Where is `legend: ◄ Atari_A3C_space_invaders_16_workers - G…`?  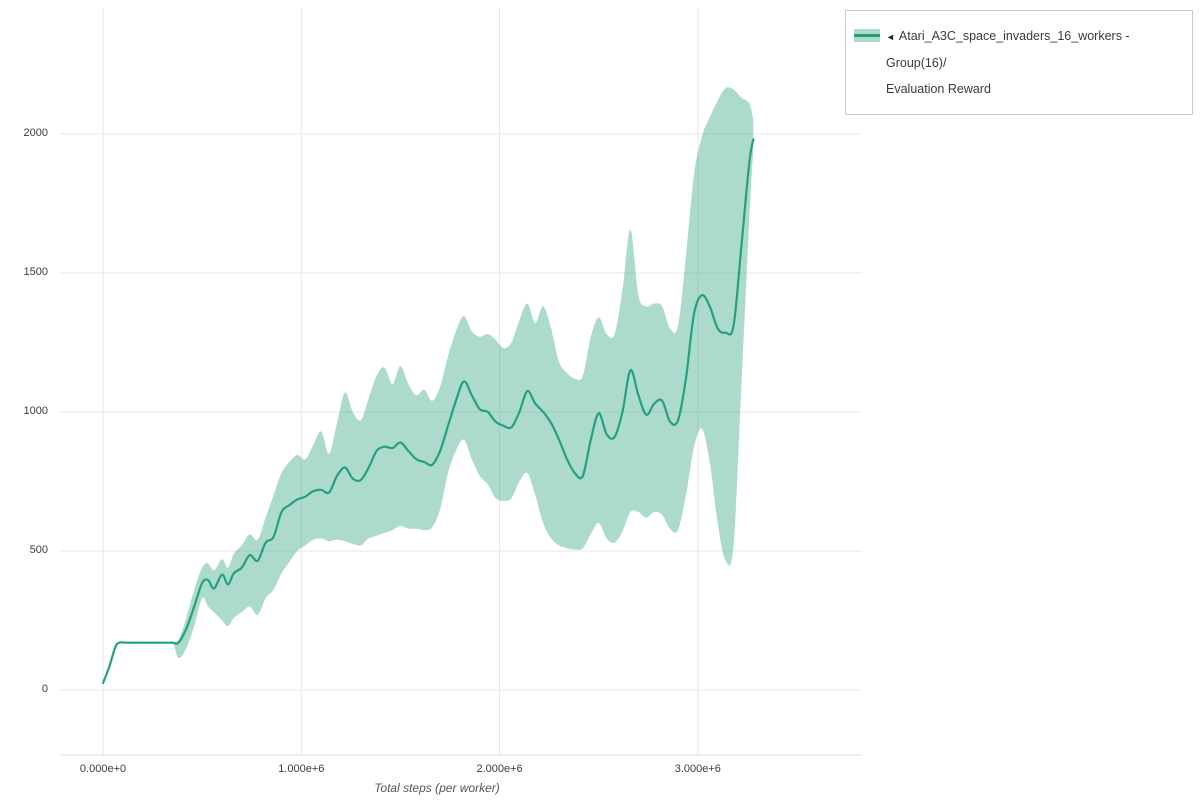 legend: ◄ Atari_A3C_space_invaders_16_workers - G… is located at coordinates (1019, 62).